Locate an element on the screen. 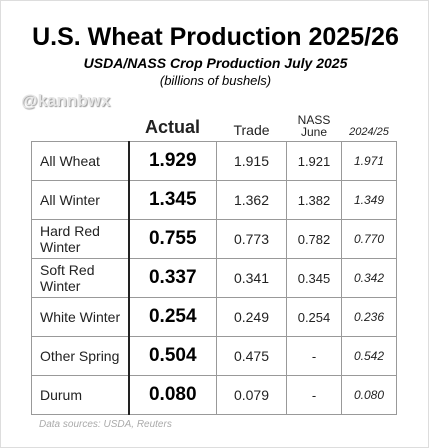 This screenshot has height=448, width=429. cell: 0.755 is located at coordinates (172, 239).